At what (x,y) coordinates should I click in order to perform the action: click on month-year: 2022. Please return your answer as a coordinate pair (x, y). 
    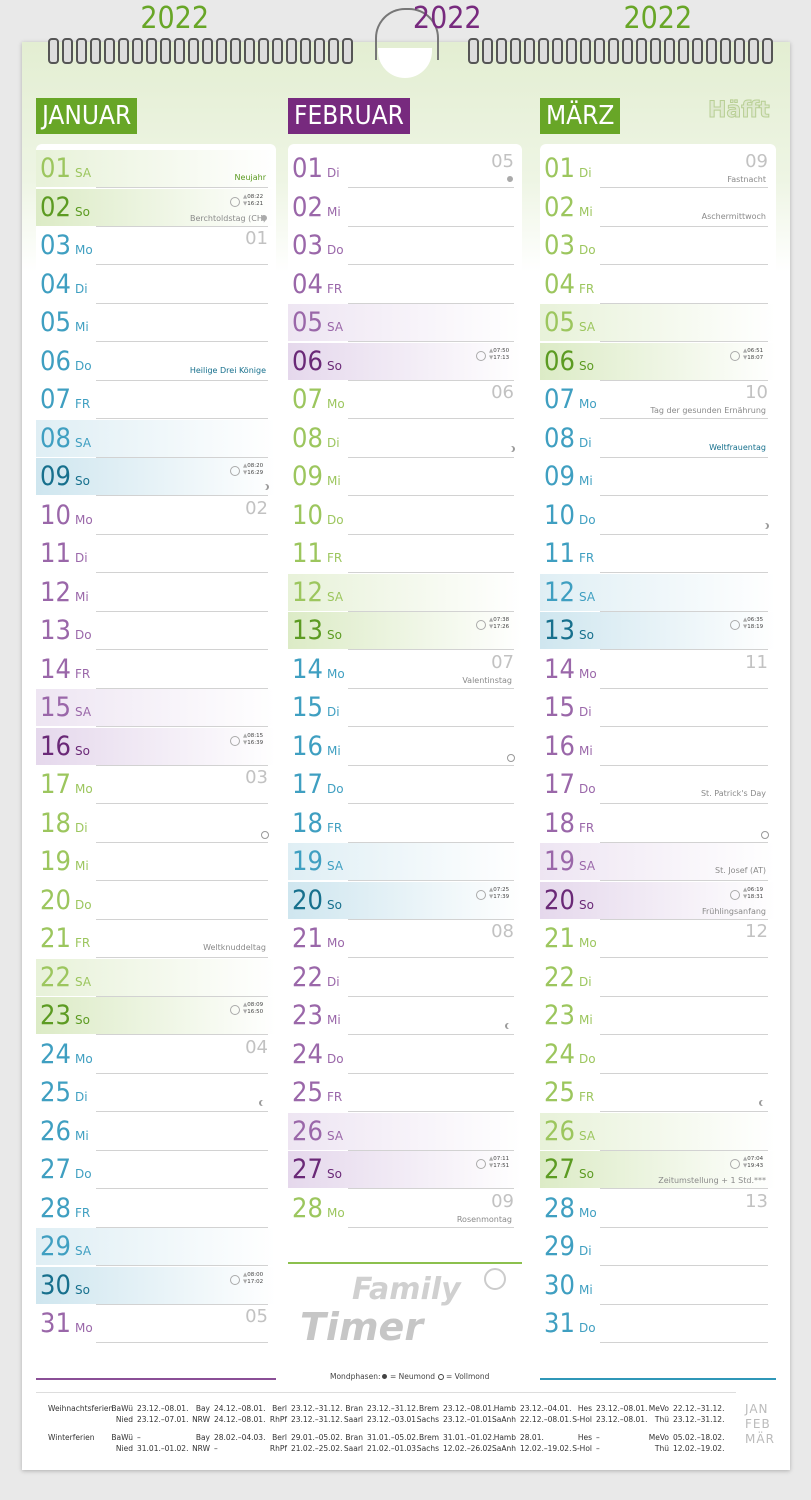
    Looking at the image, I should click on (447, 18).